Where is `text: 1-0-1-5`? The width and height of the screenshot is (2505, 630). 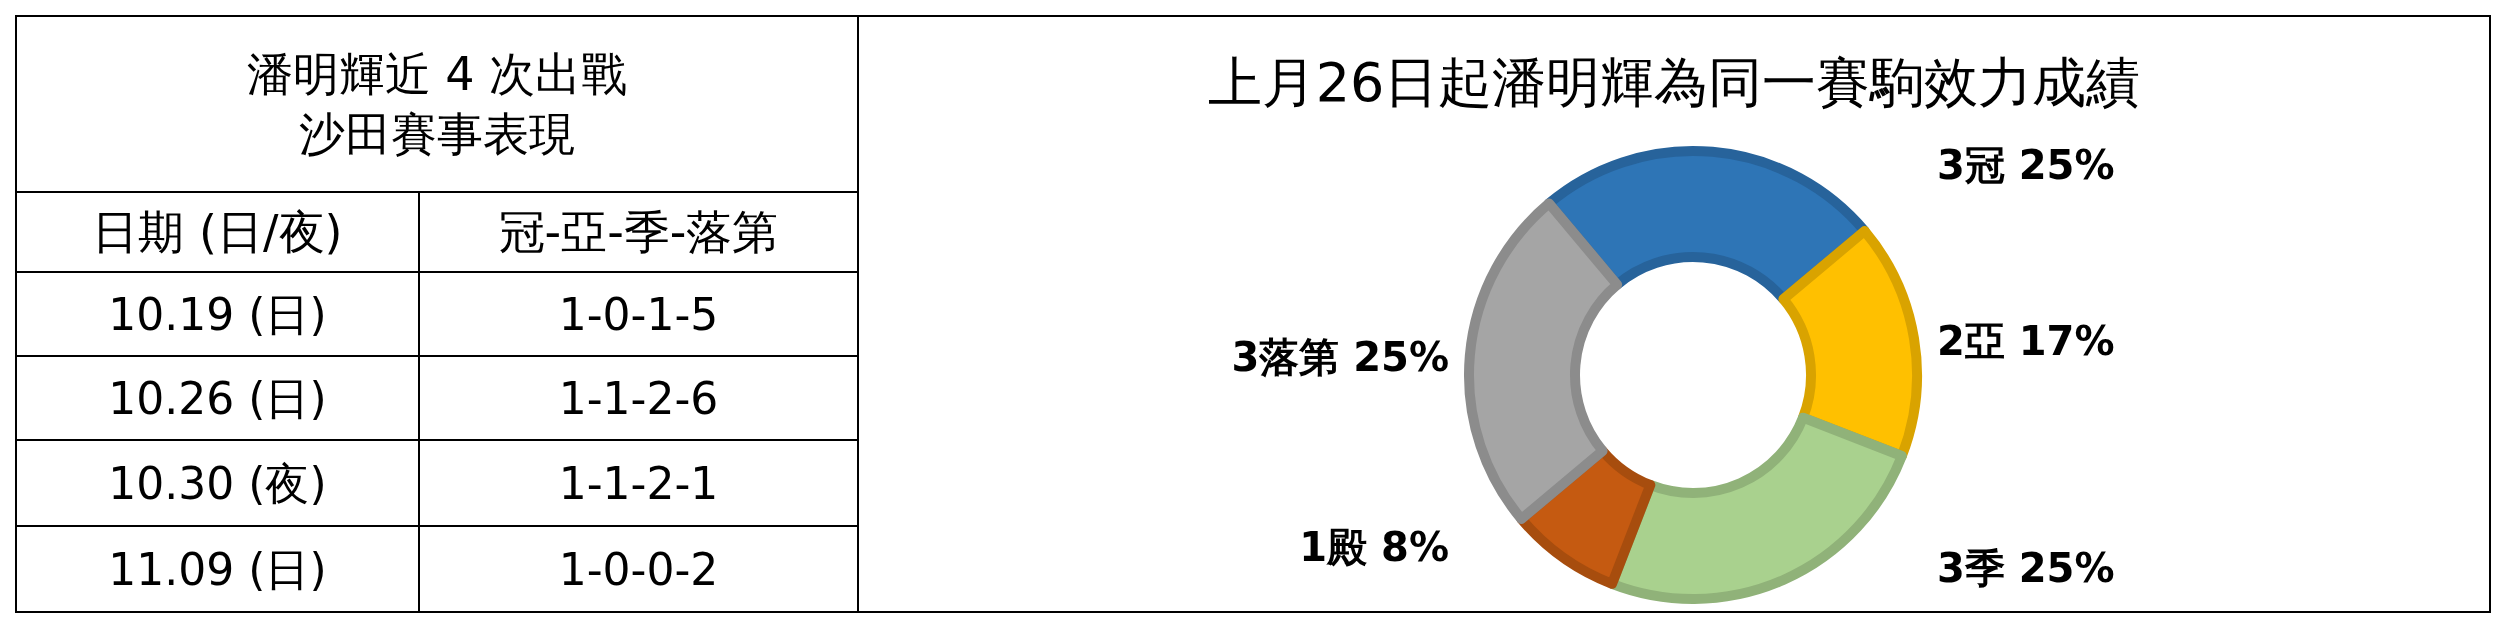 text: 1-0-1-5 is located at coordinates (638, 314).